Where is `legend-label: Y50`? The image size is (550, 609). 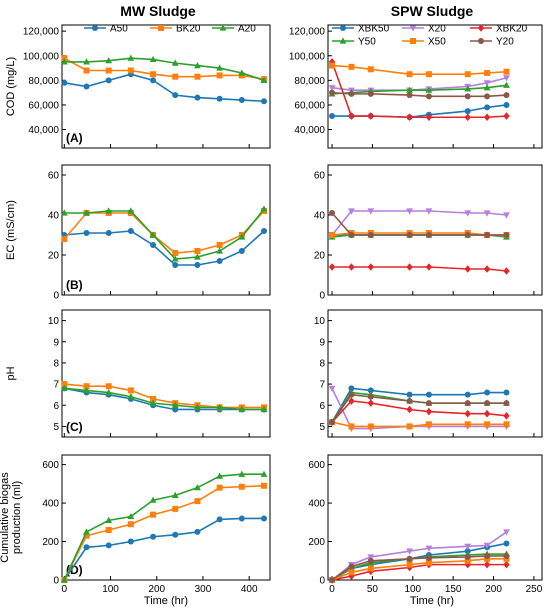
legend-label: Y50 is located at coordinates (367, 42).